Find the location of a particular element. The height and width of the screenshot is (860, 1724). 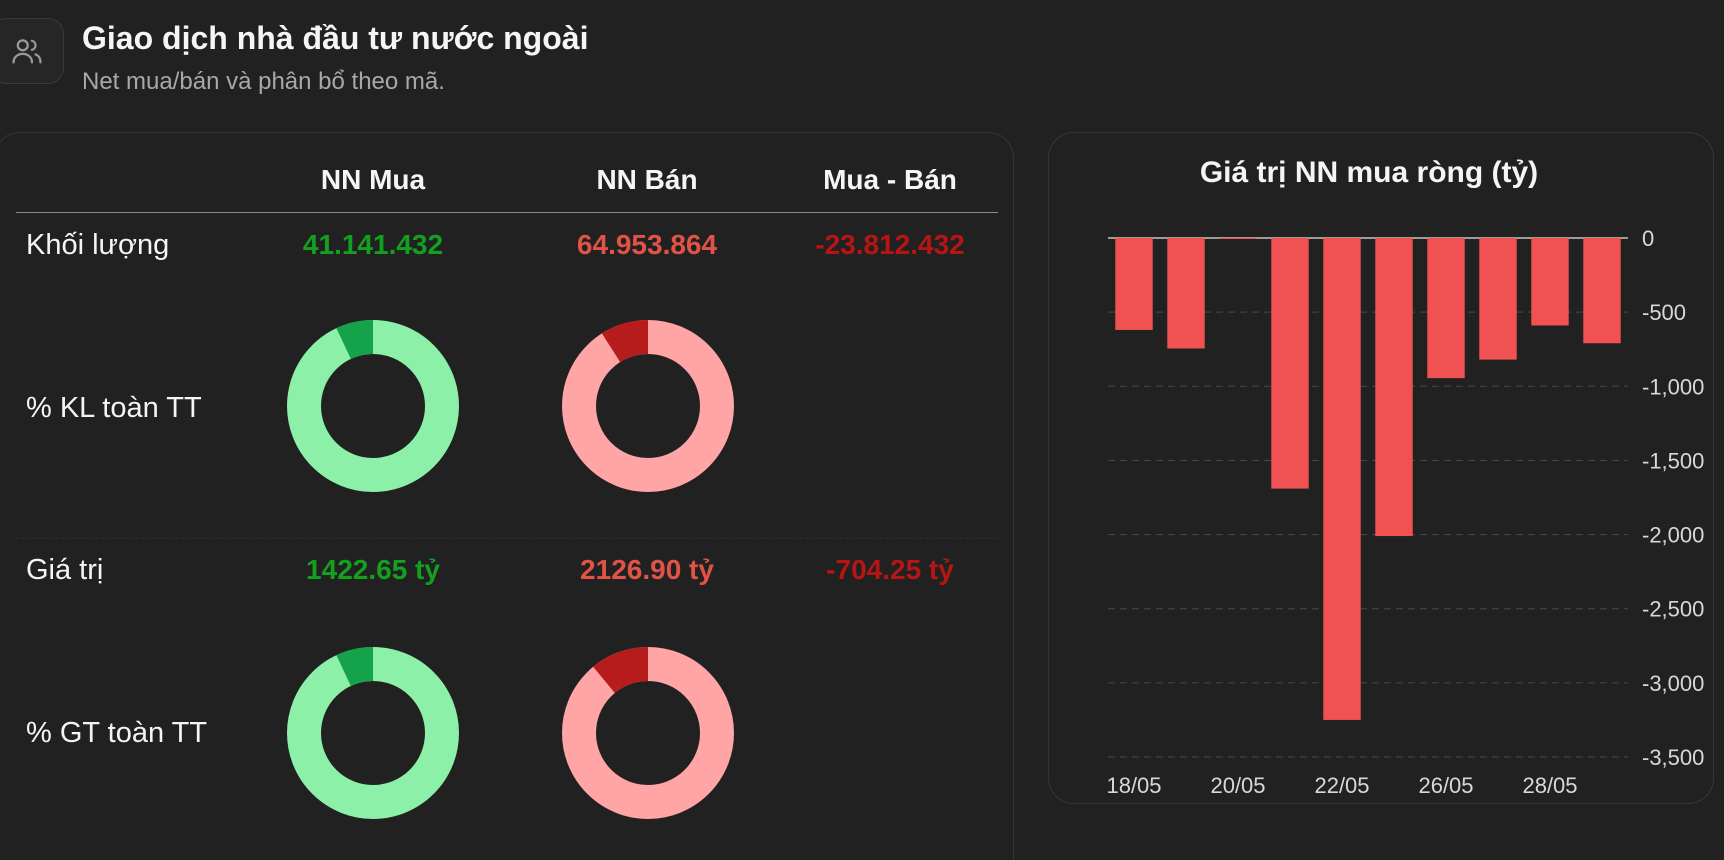

x-tick-label: 28/05 is located at coordinates (1549, 785).